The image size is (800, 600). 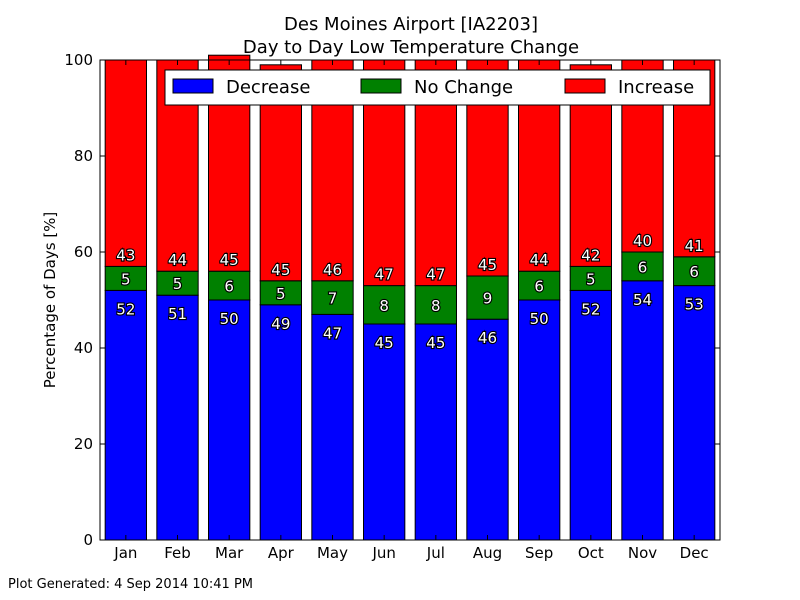 I want to click on data-label-no-change-jul: 8, so click(x=436, y=306).